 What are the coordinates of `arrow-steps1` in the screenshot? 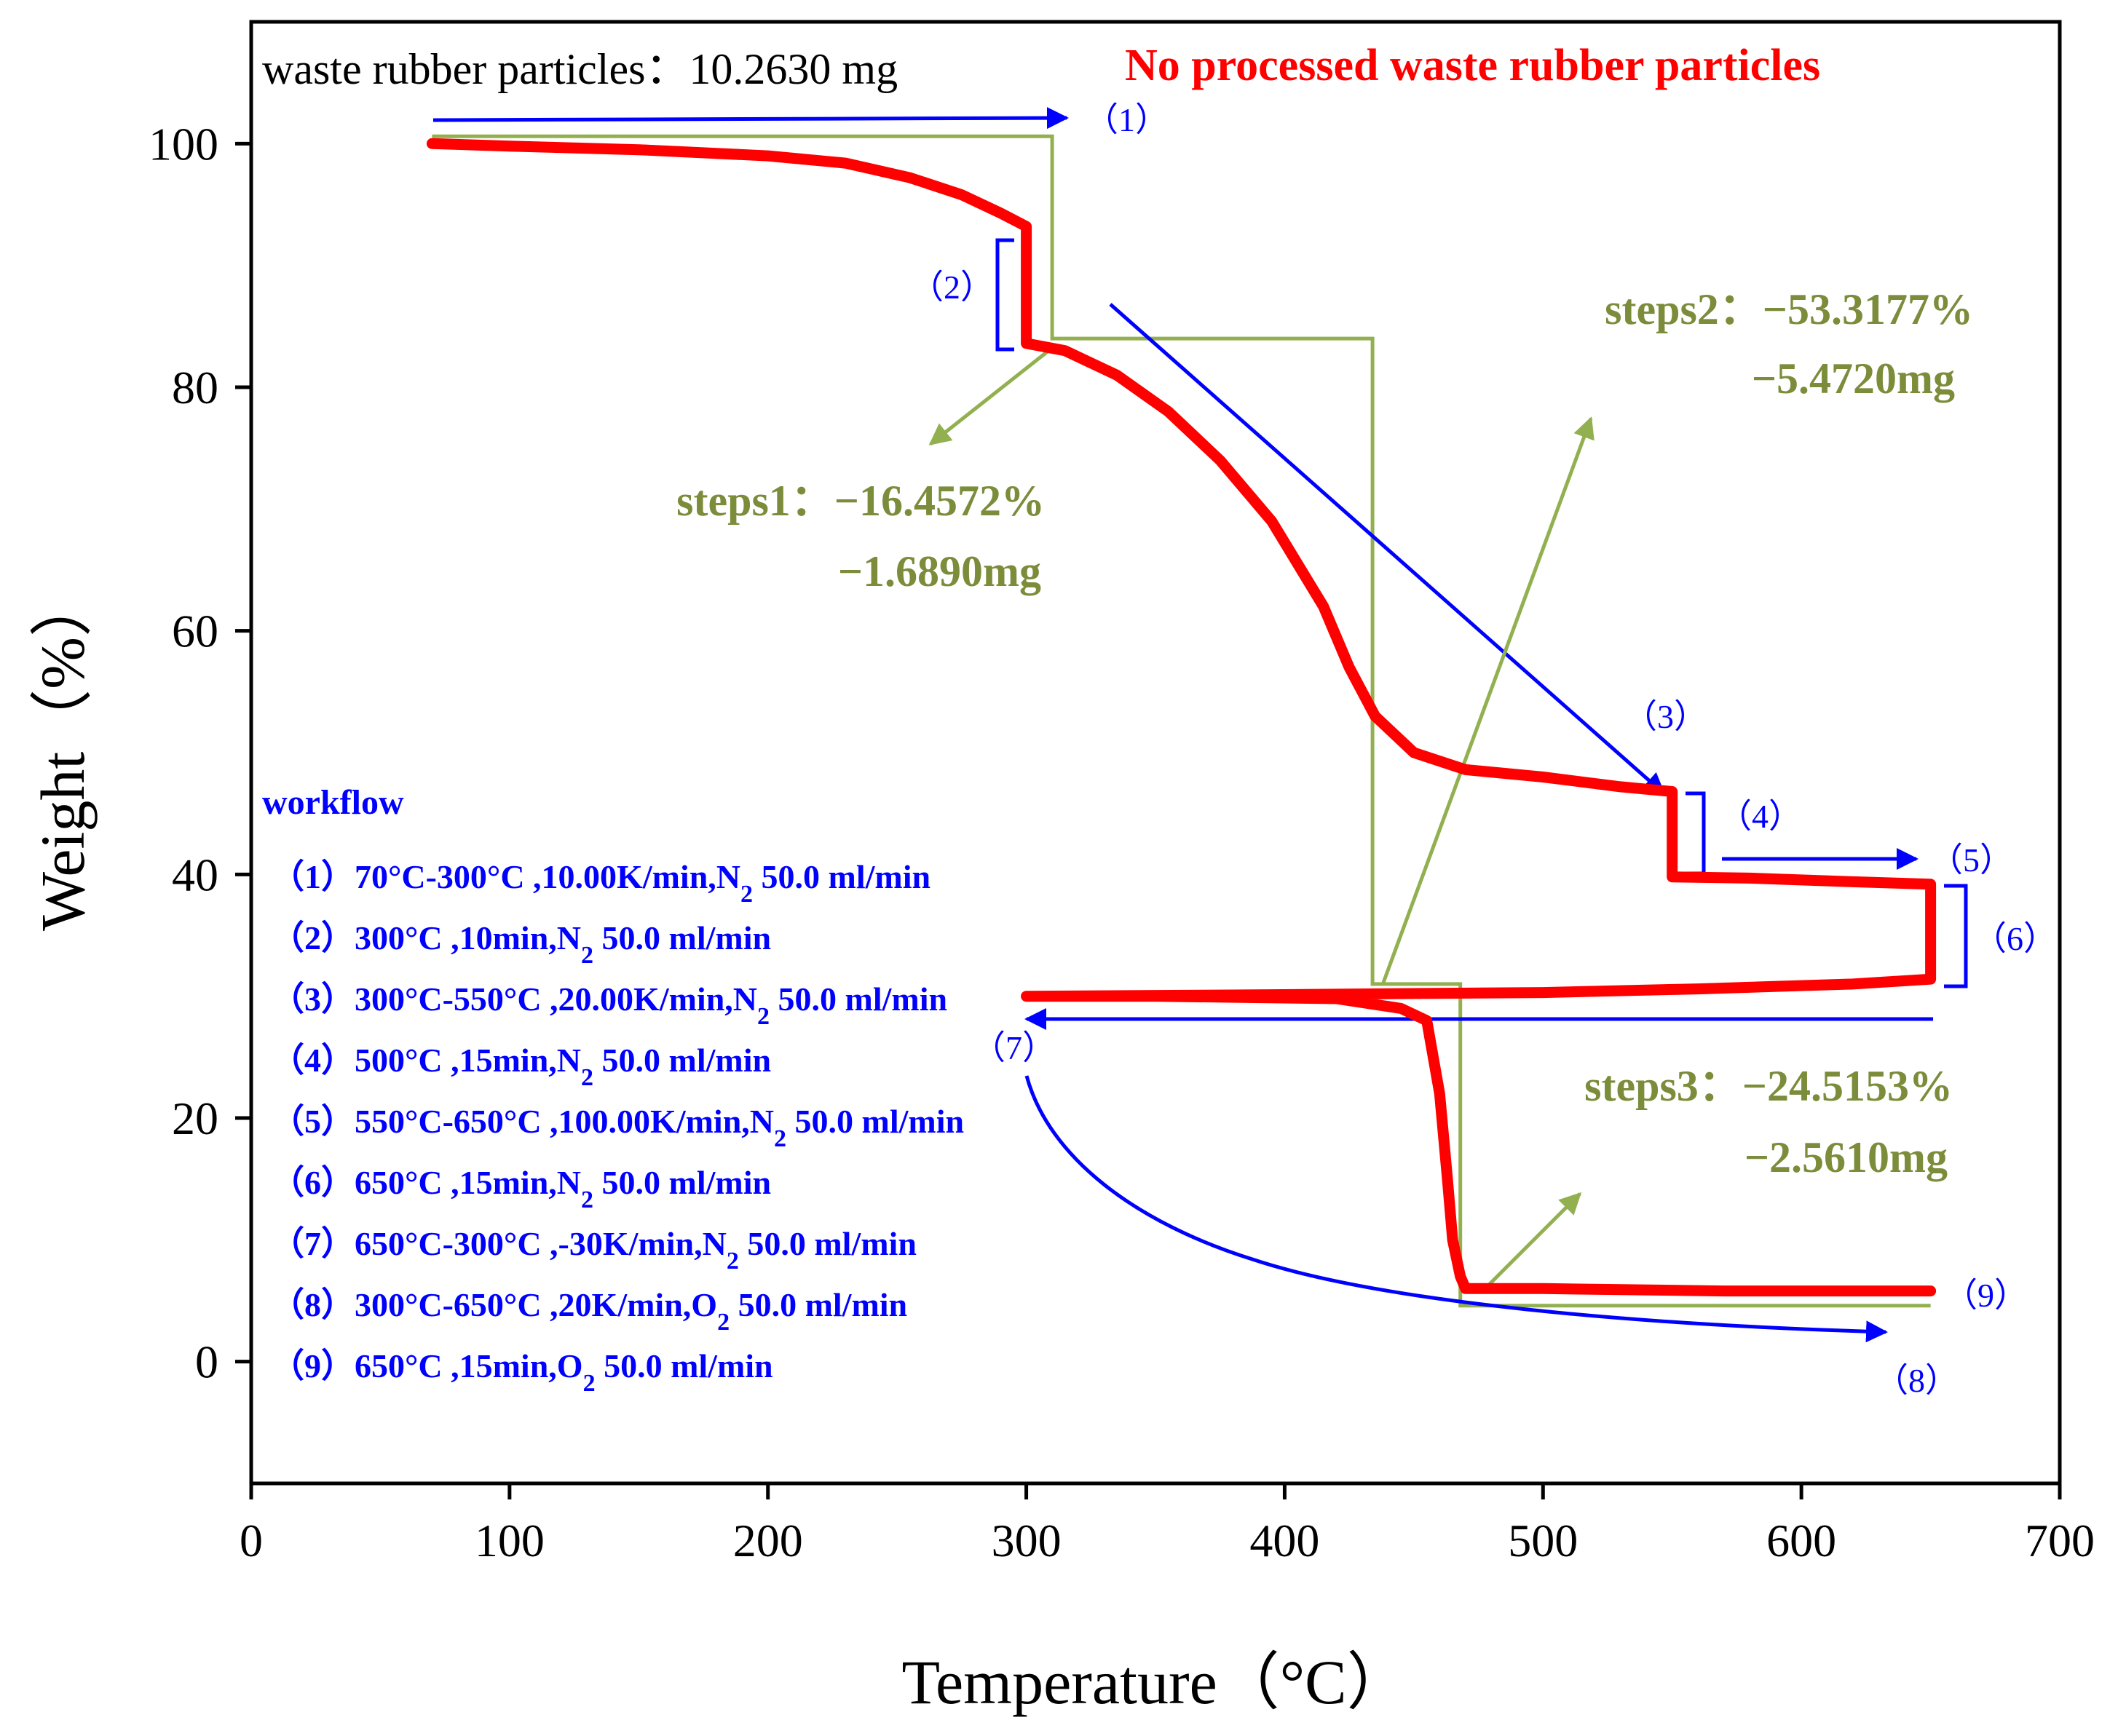 It's located at (989, 397).